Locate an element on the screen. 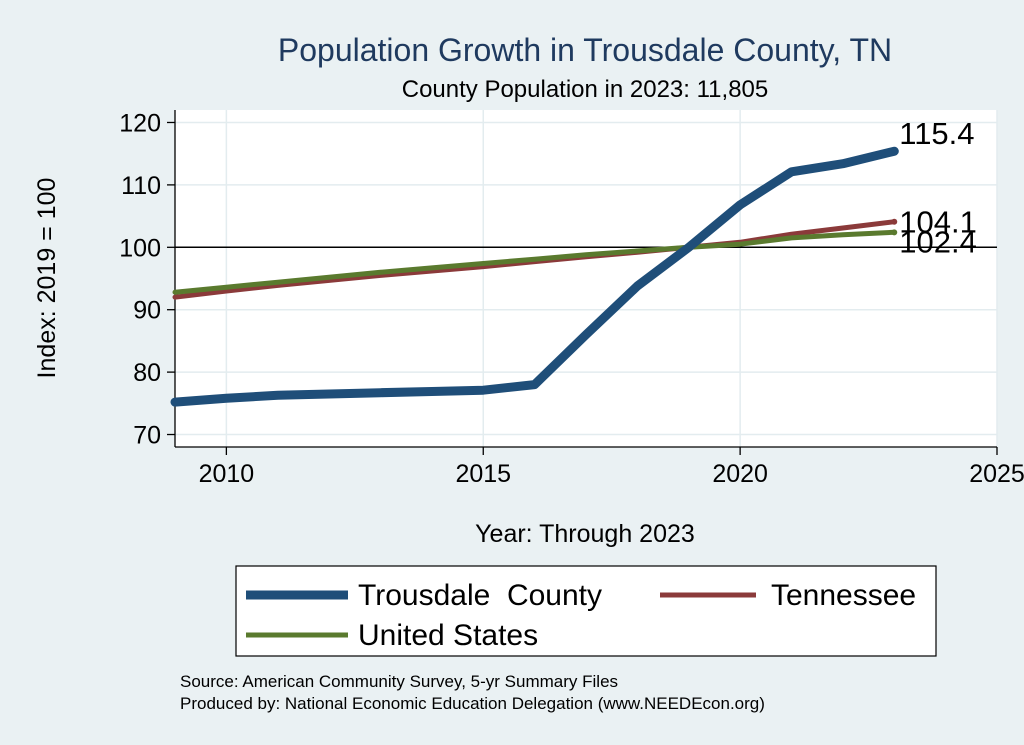 The width and height of the screenshot is (1024, 745). chart-subtitle: County Population in 2023: 11,805 is located at coordinates (585, 89).